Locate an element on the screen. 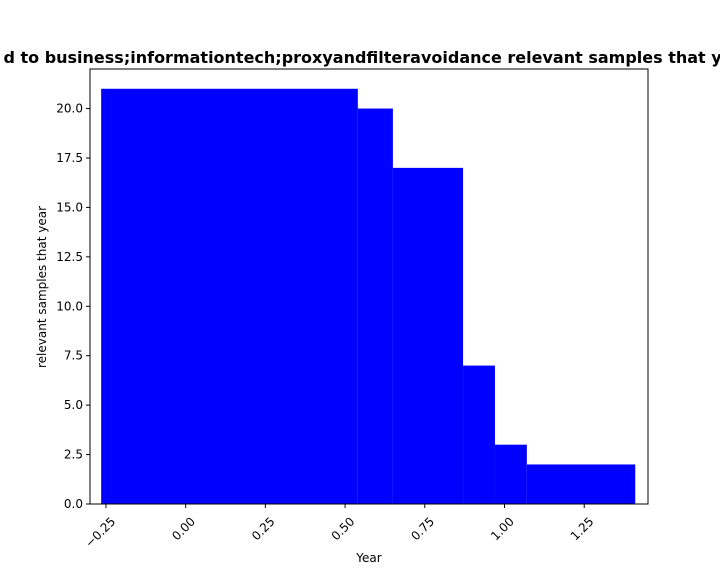  x-axis-ticks: −0.25 0.00 0.25 0.50 0.75 1.00 1.25 is located at coordinates (339, 527).